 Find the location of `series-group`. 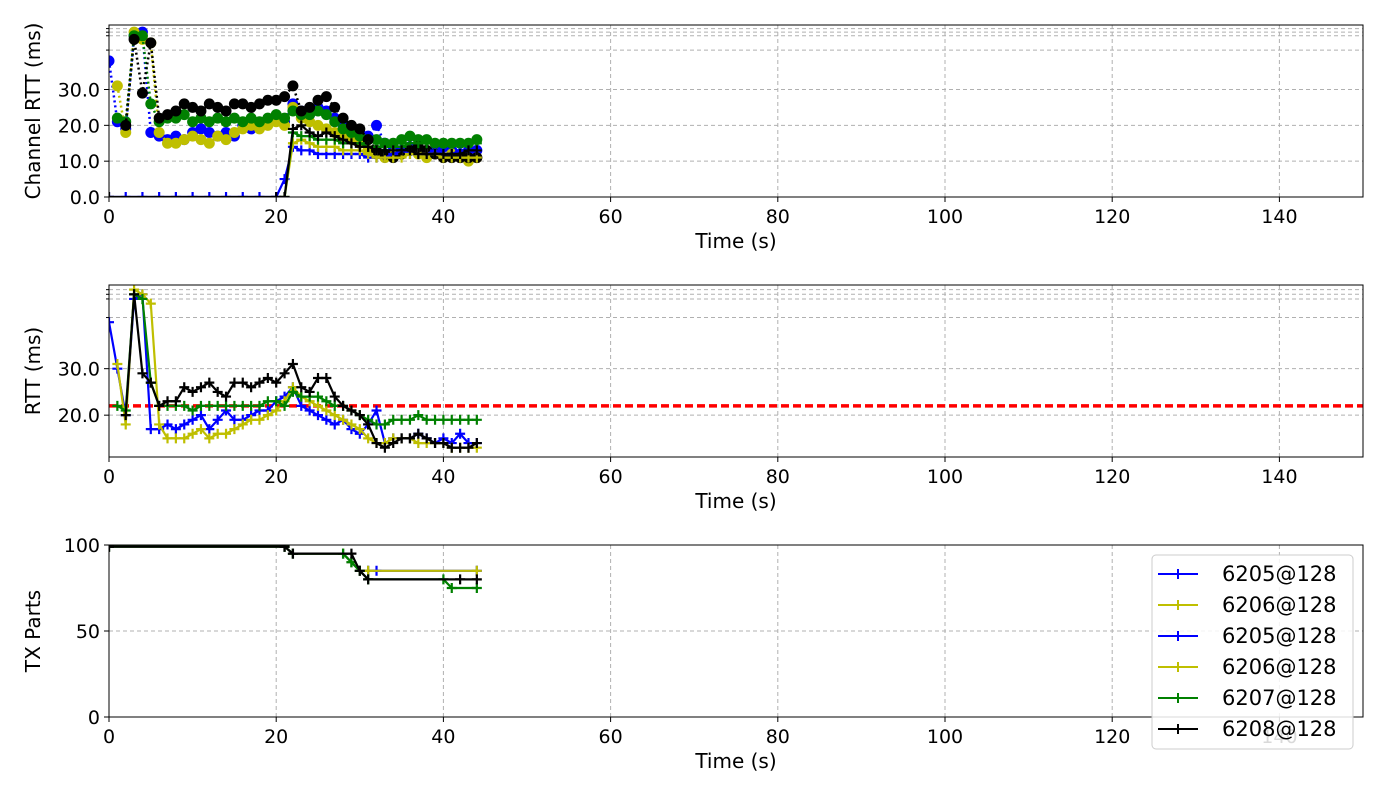

series-group is located at coordinates (295, 569).